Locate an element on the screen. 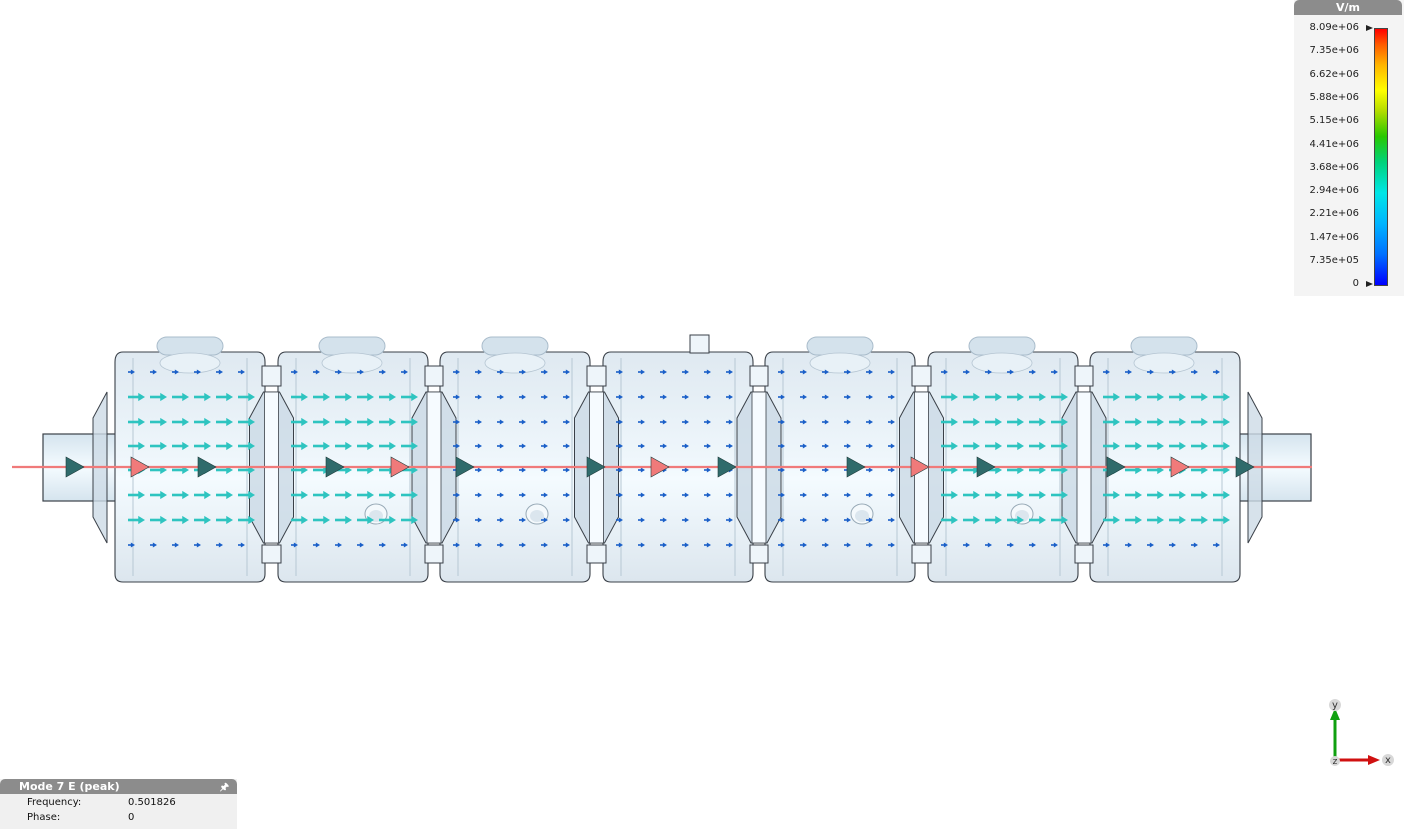 The image size is (1404, 833). legend-label: 5.88e+06 is located at coordinates (1334, 97).